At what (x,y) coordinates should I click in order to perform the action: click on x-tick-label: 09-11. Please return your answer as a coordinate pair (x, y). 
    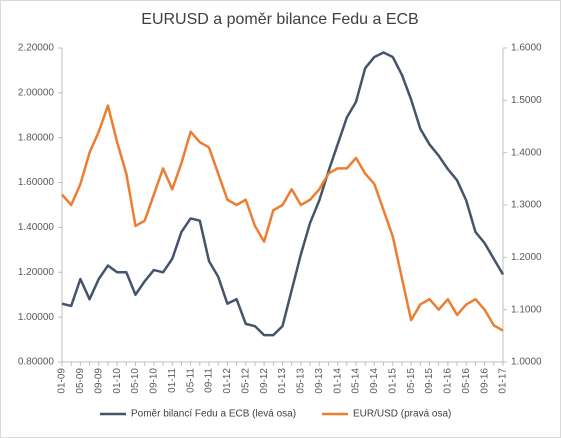
    Looking at the image, I should click on (209, 380).